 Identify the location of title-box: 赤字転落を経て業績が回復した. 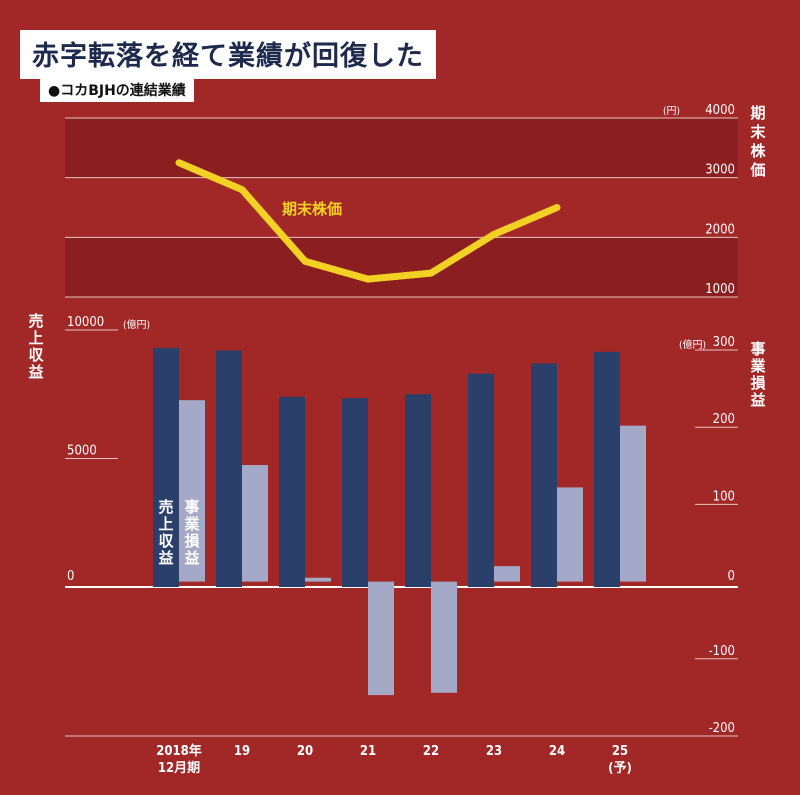
(228, 54).